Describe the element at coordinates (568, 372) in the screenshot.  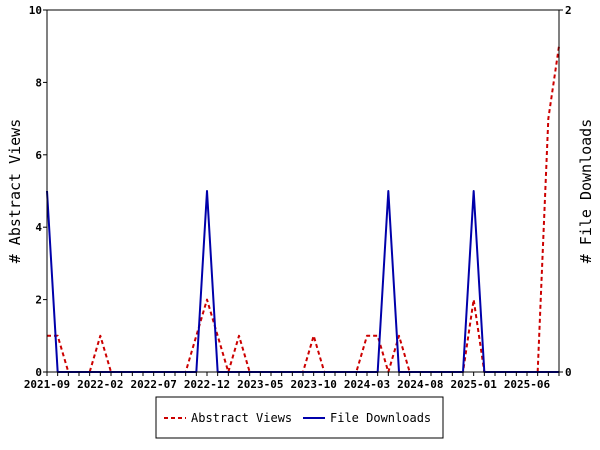
I see `y2-tick-label: 0` at that location.